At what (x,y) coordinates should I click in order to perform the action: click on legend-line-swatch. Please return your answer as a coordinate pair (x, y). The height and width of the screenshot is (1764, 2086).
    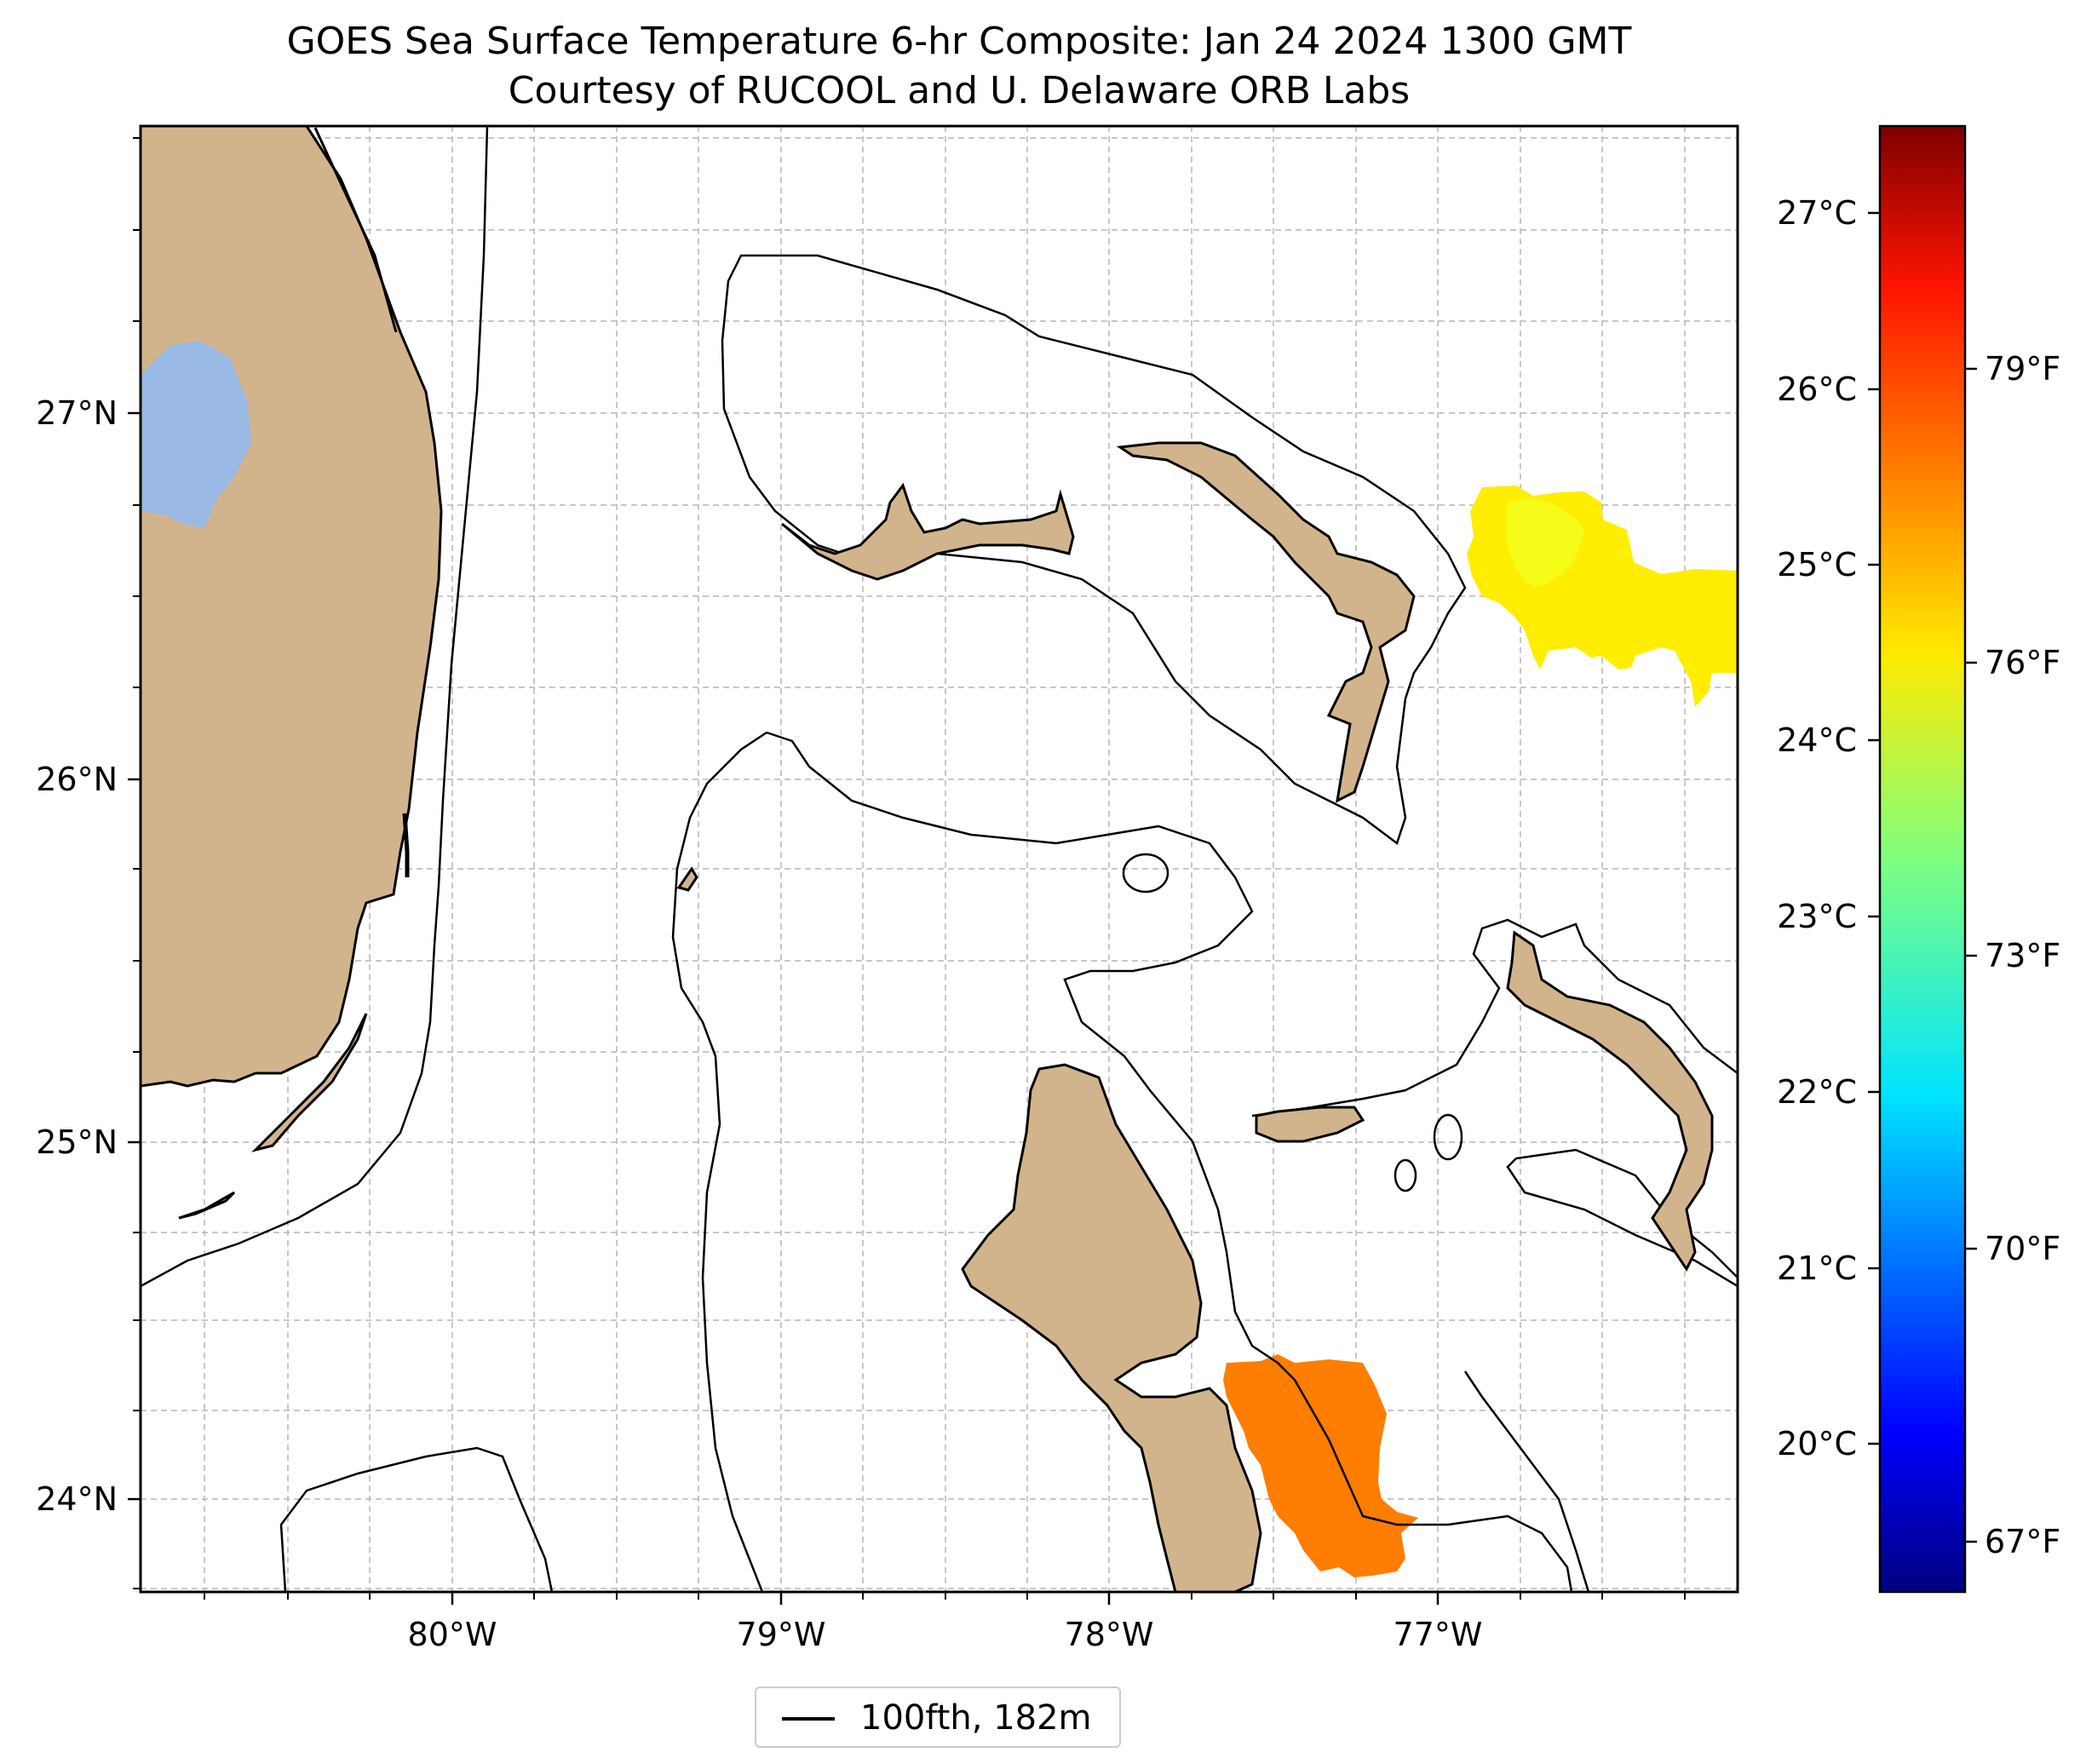
    Looking at the image, I should click on (808, 1719).